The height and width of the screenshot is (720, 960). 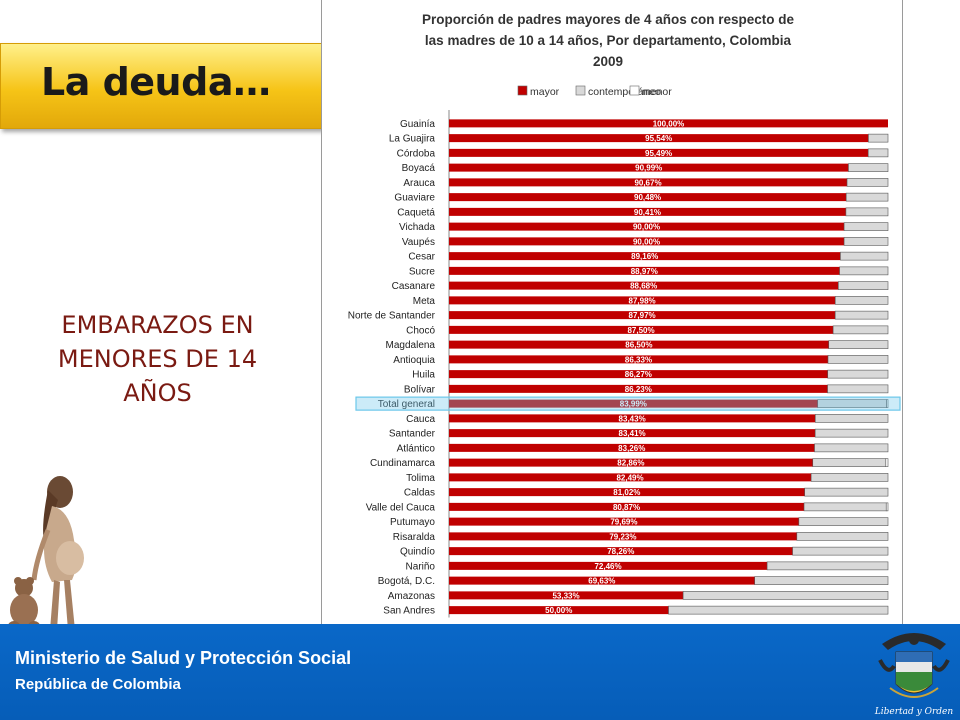 What do you see at coordinates (642, 300) in the screenshot?
I see `data-label: 87,98%` at bounding box center [642, 300].